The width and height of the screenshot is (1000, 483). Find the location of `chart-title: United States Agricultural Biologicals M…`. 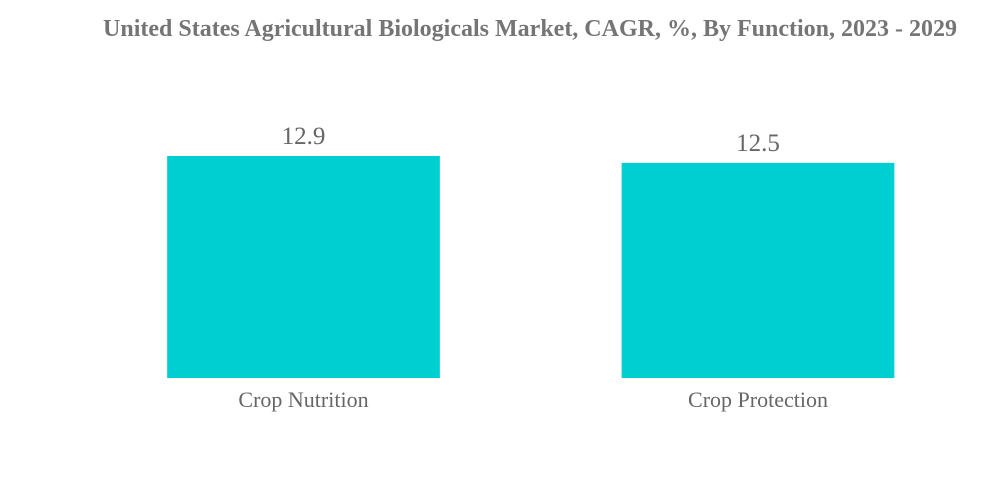

chart-title: United States Agricultural Biologicals M… is located at coordinates (530, 29).